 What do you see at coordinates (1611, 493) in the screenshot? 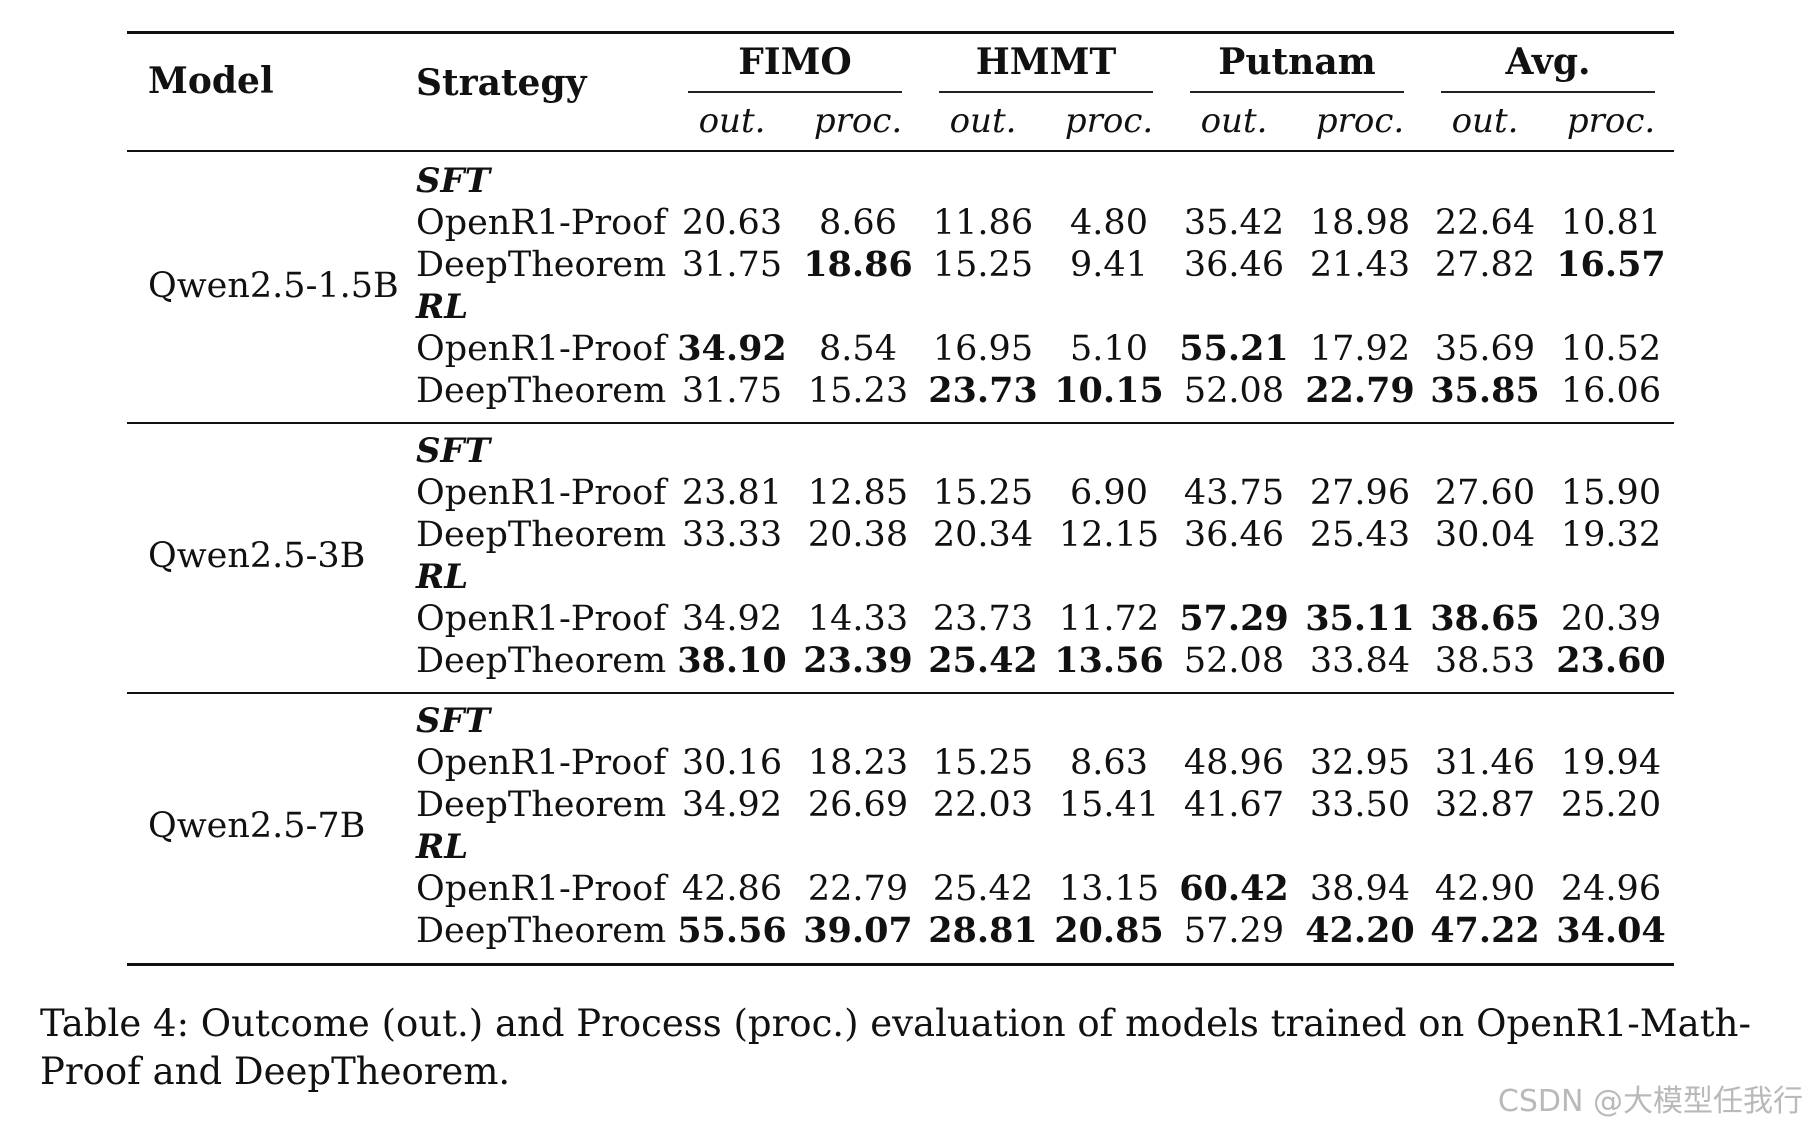
I see `cell-avg-proc: 15.90` at bounding box center [1611, 493].